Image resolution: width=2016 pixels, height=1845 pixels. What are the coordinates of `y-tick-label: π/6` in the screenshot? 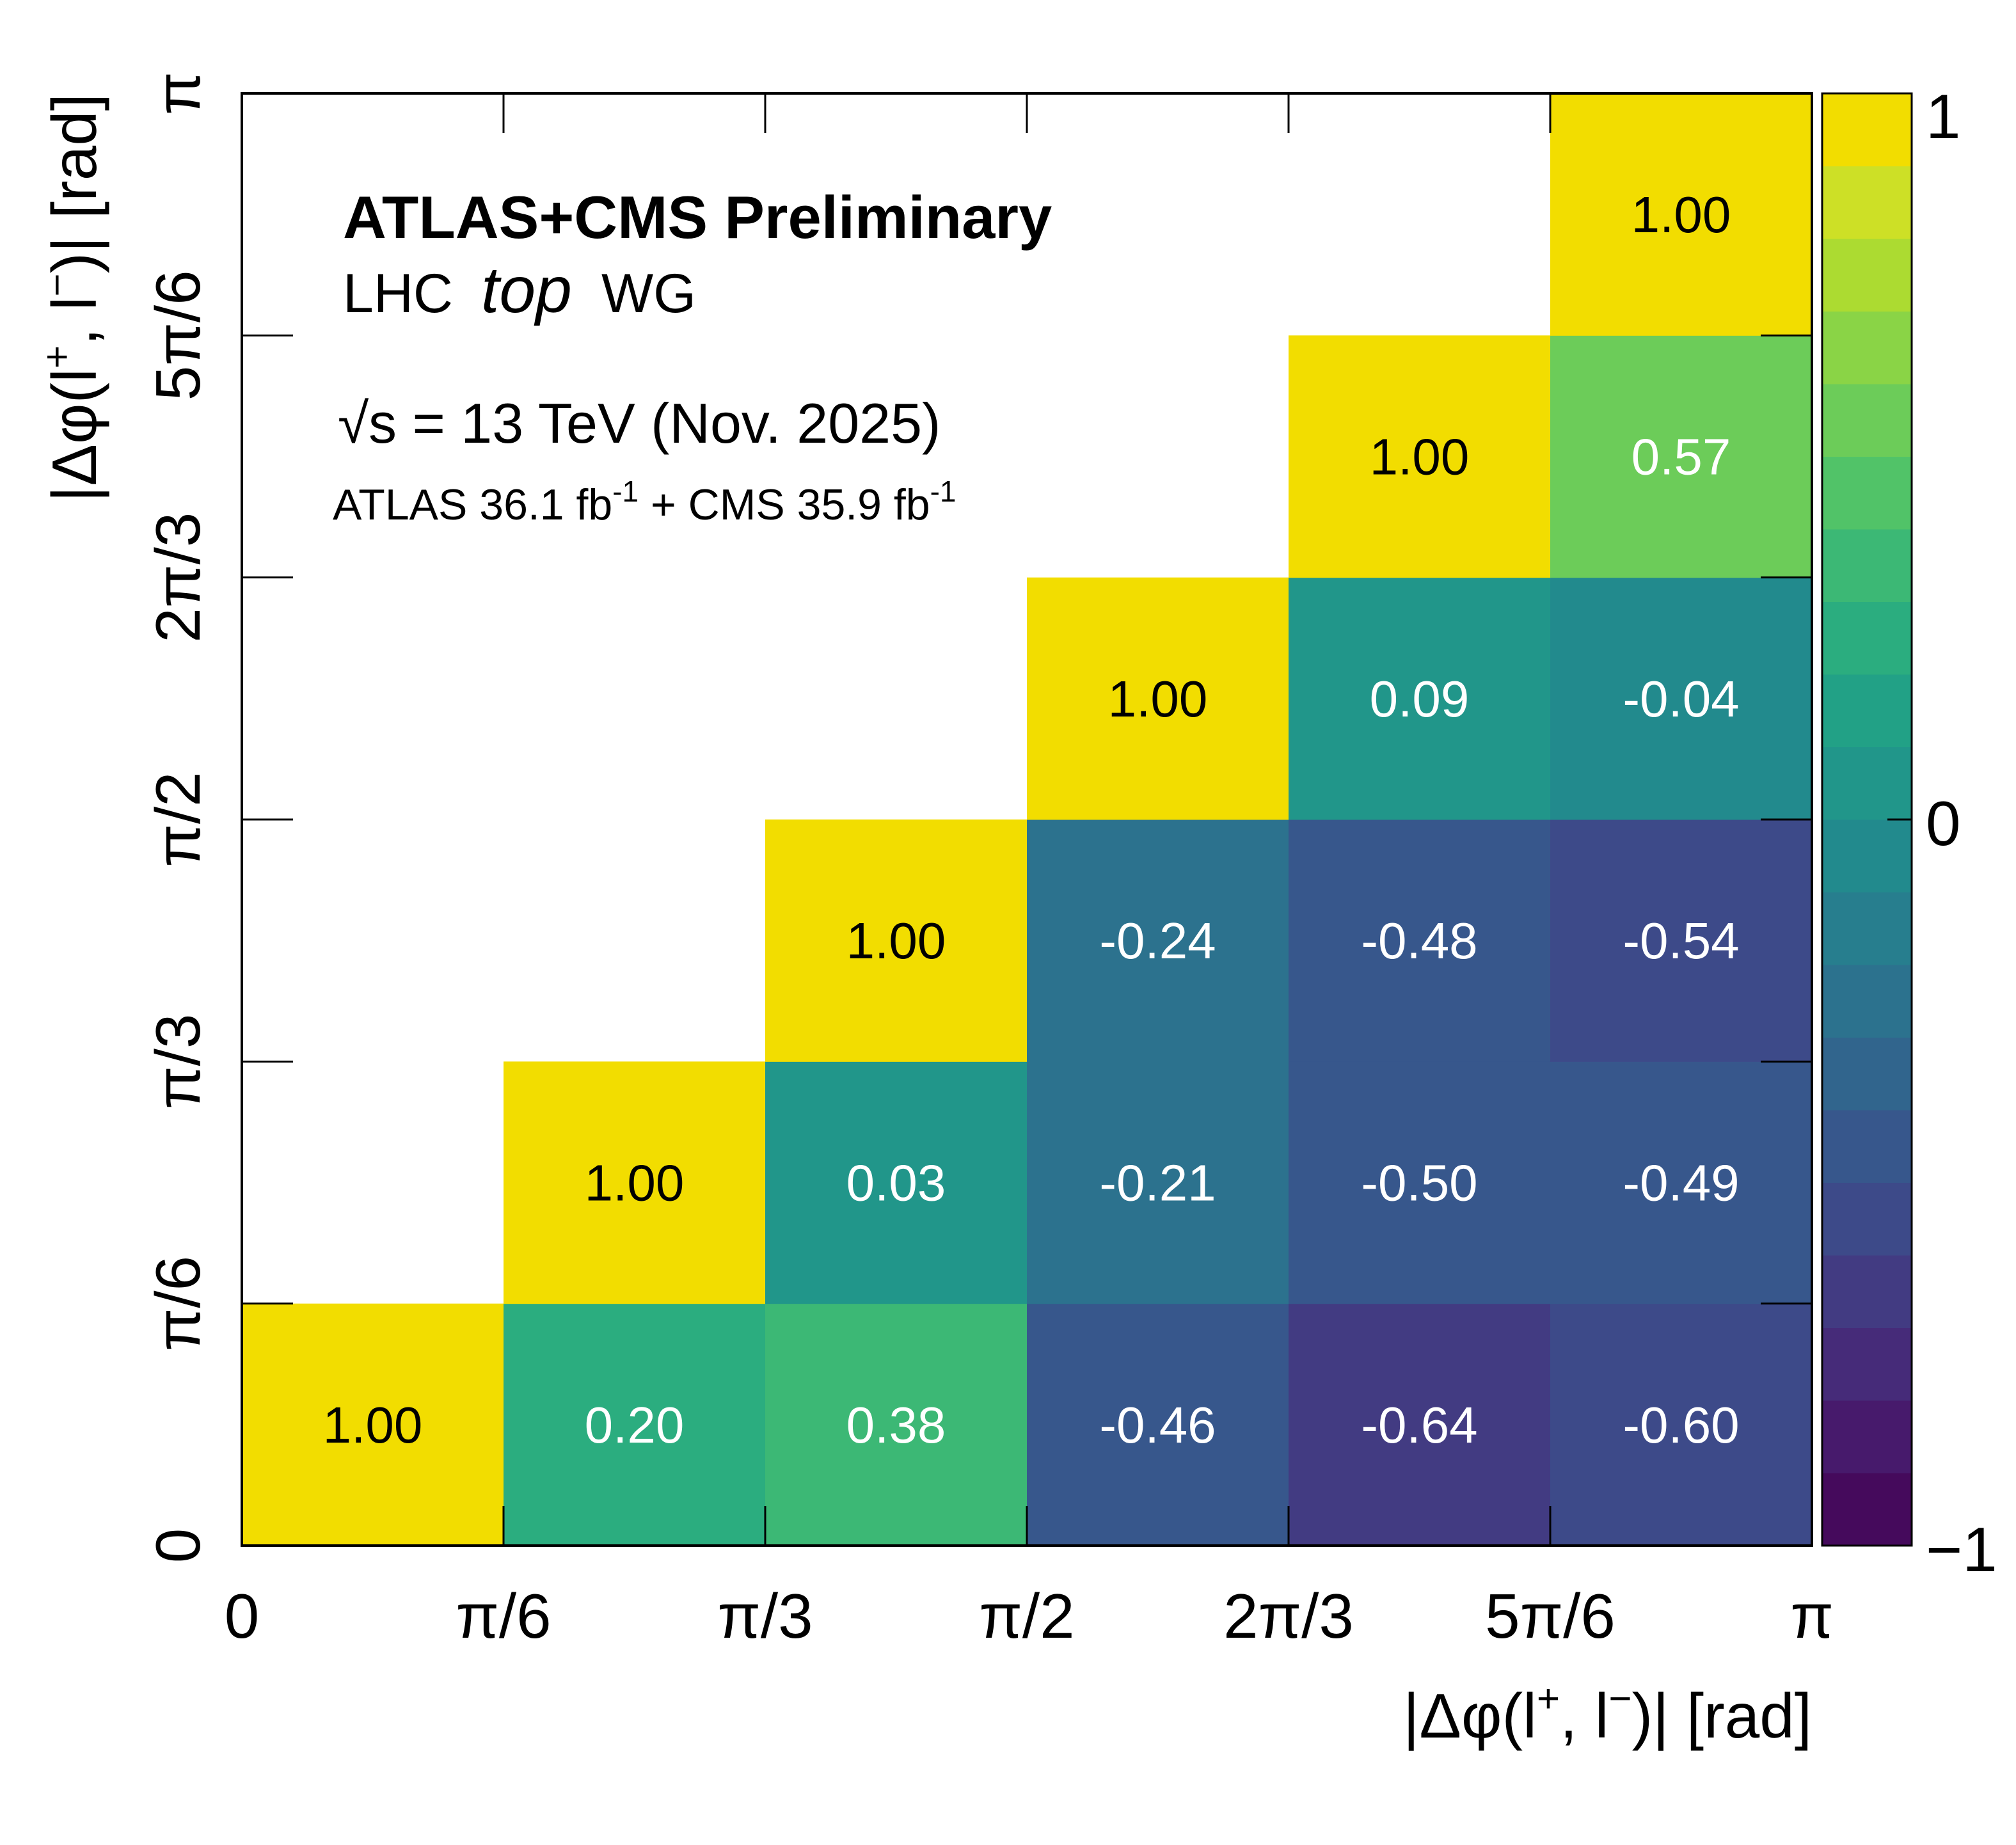 It's located at (178, 1303).